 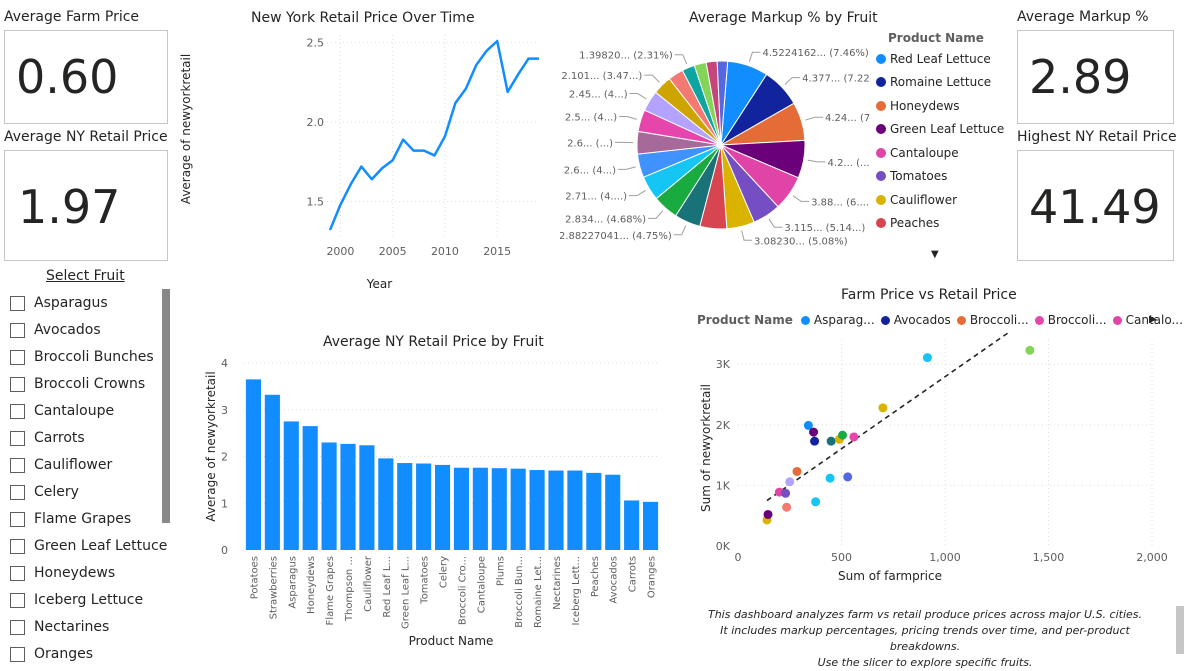 What do you see at coordinates (363, 18) in the screenshot?
I see `line-chart-title: New York Retail Price Over Time` at bounding box center [363, 18].